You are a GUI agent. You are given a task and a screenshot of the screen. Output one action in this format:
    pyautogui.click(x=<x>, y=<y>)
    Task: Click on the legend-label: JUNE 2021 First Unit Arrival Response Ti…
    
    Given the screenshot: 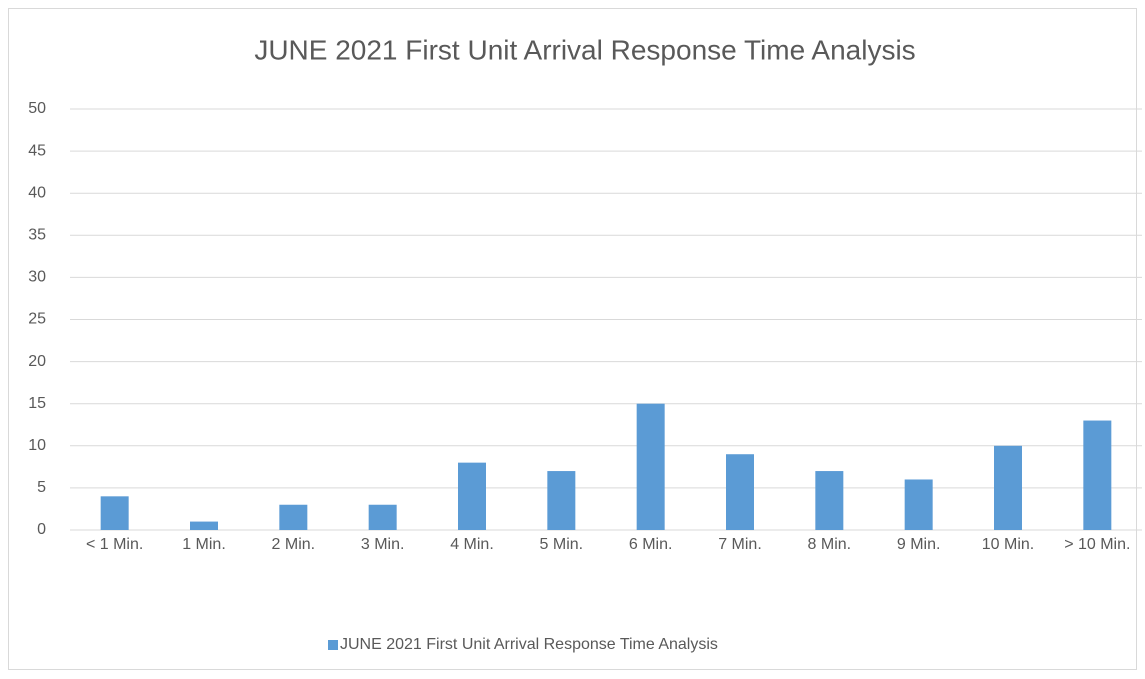 What is the action you would take?
    pyautogui.click(x=529, y=644)
    